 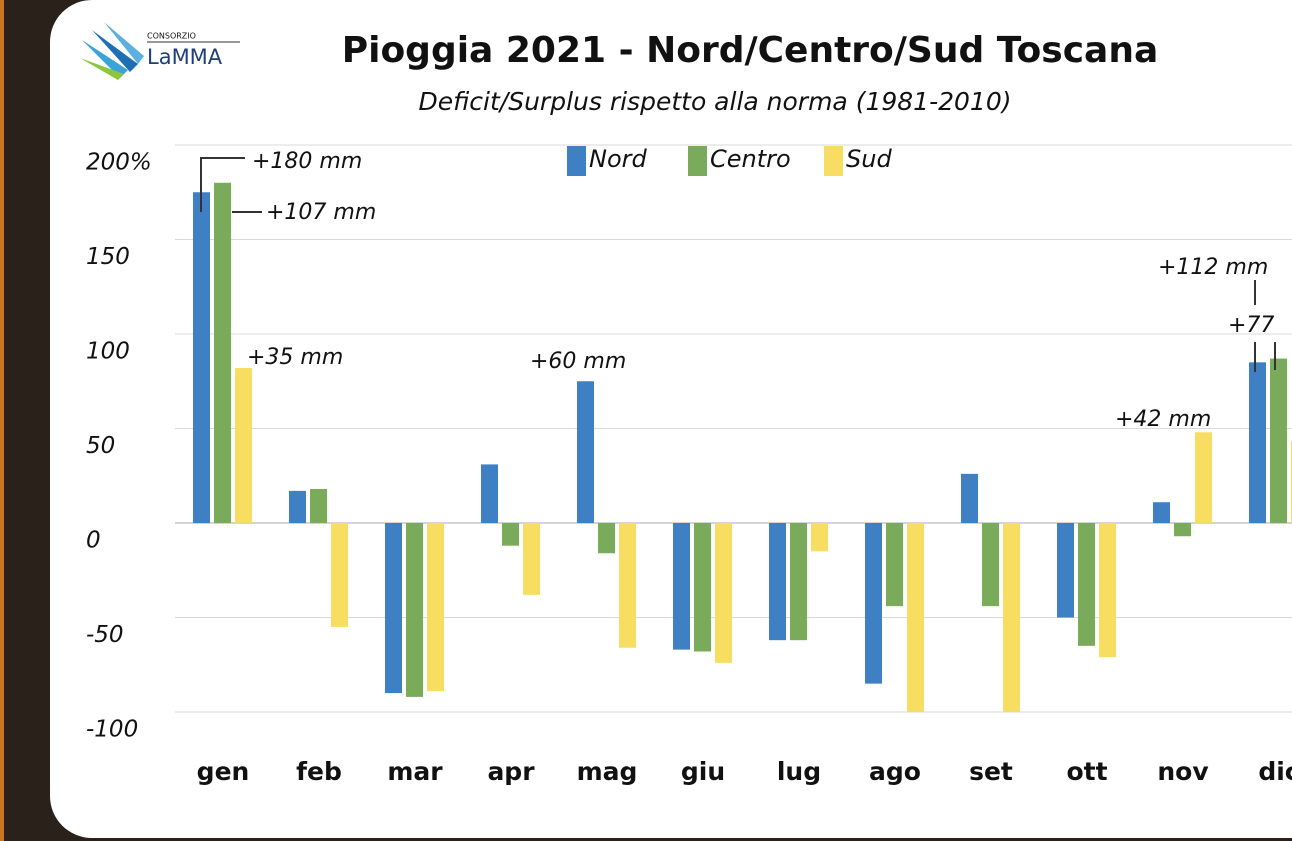 What do you see at coordinates (295, 357) in the screenshot?
I see `annotation: +35 mm` at bounding box center [295, 357].